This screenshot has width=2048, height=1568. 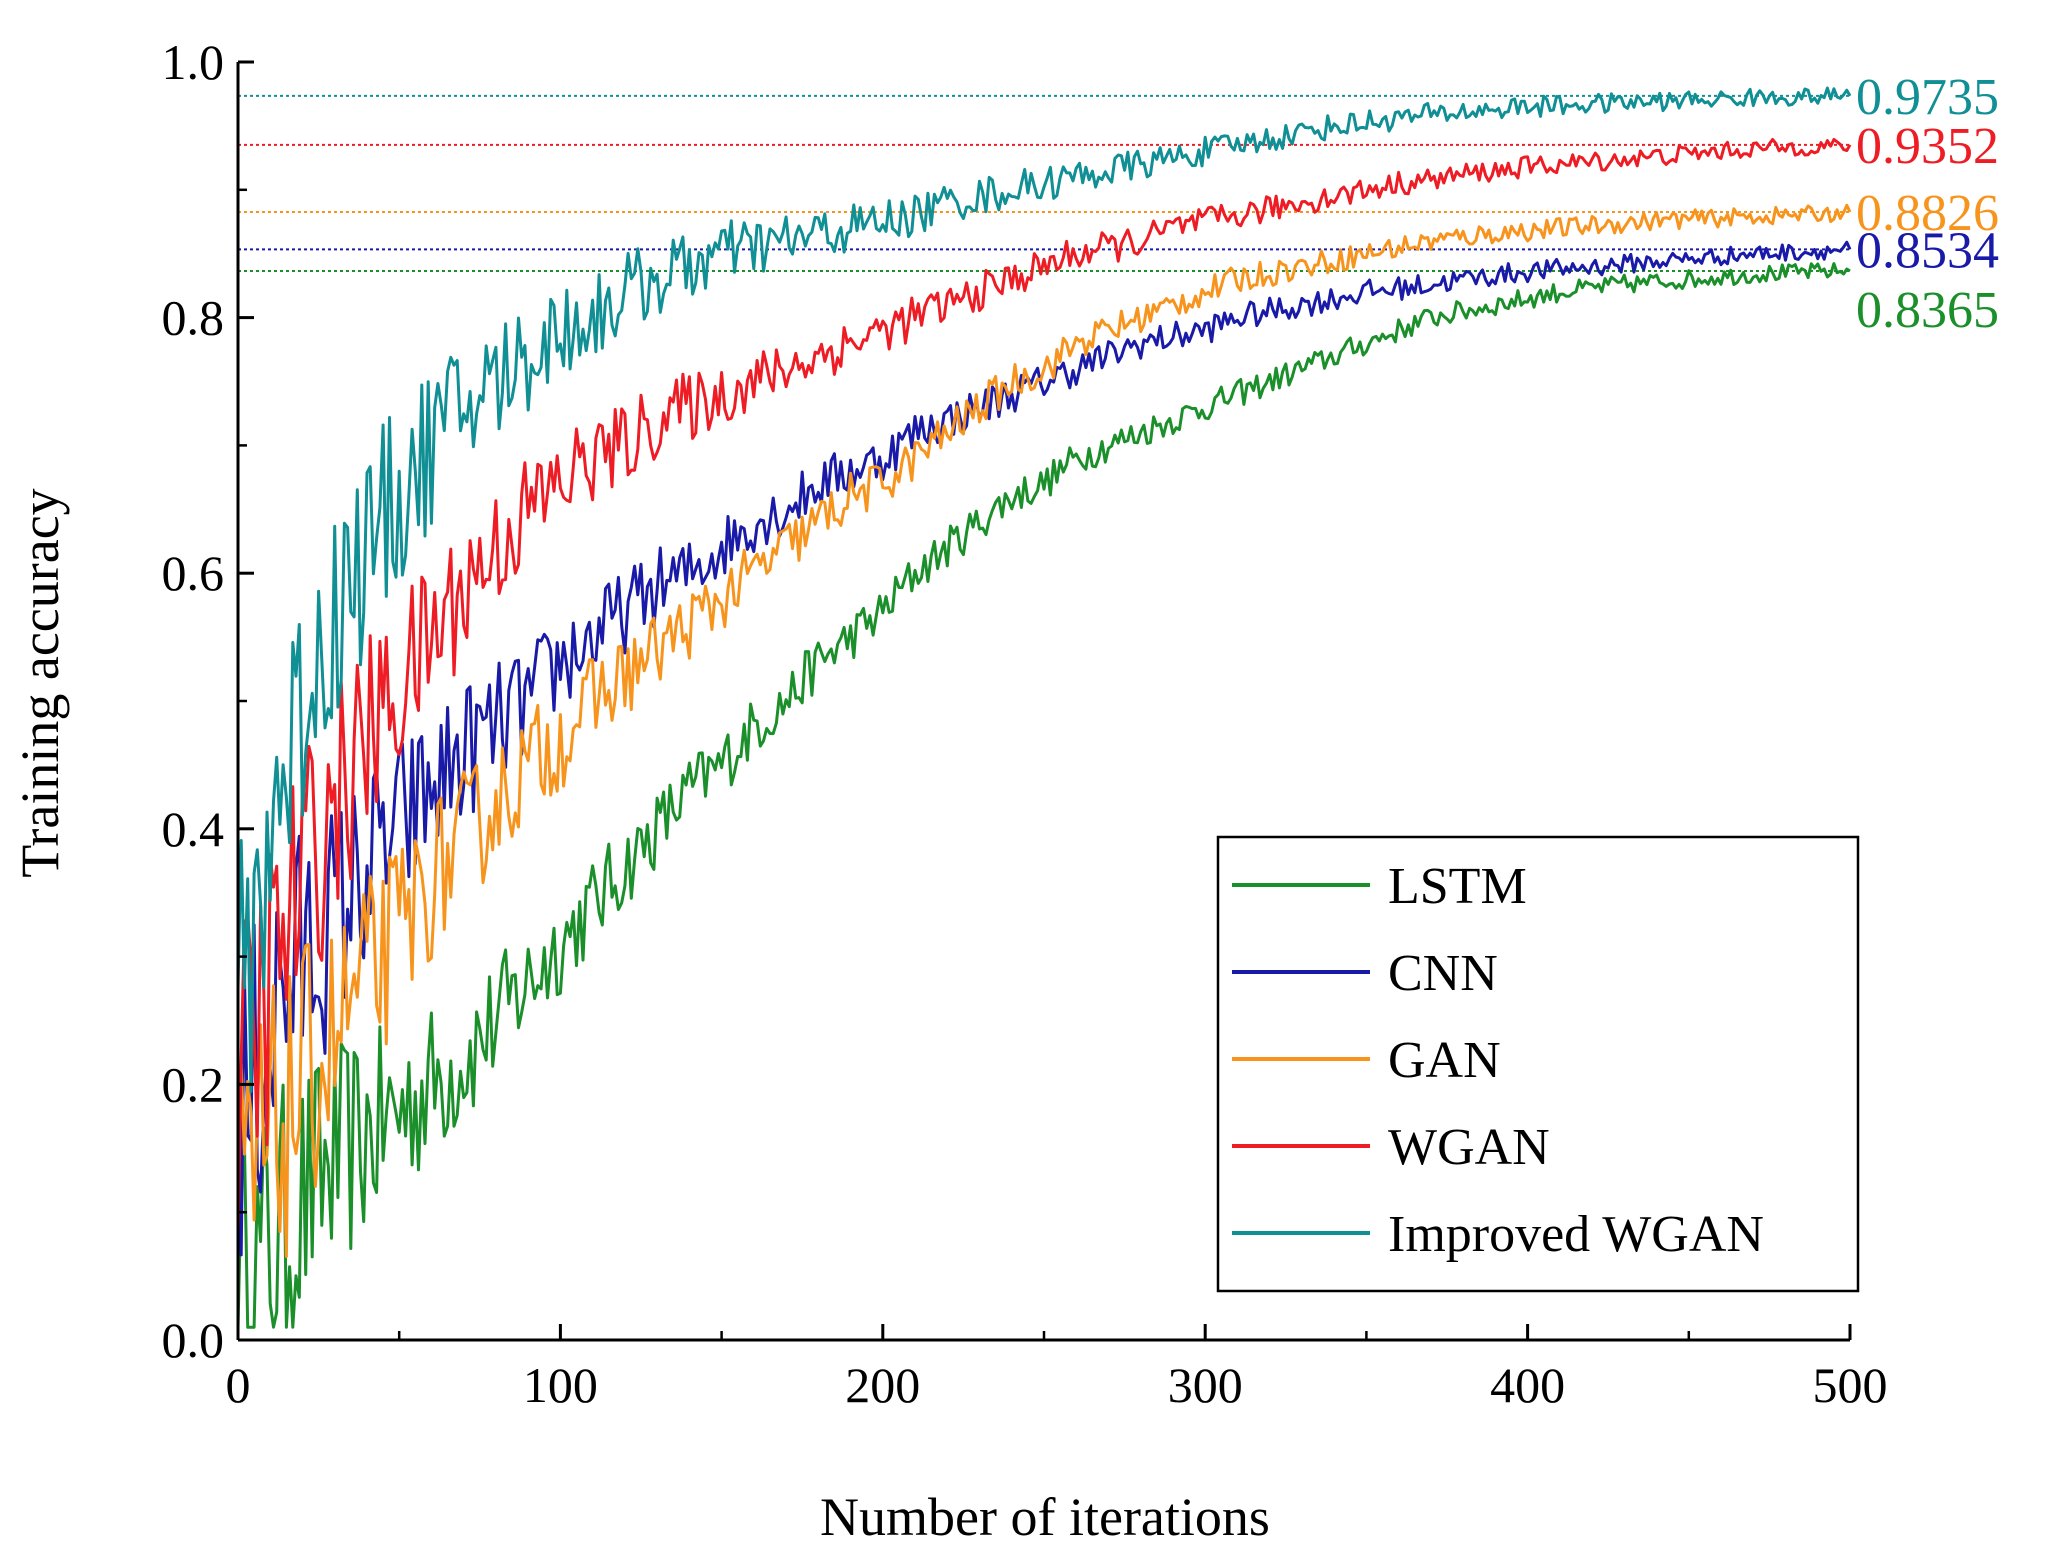 What do you see at coordinates (882, 1385) in the screenshot?
I see `x-tick-label: 200` at bounding box center [882, 1385].